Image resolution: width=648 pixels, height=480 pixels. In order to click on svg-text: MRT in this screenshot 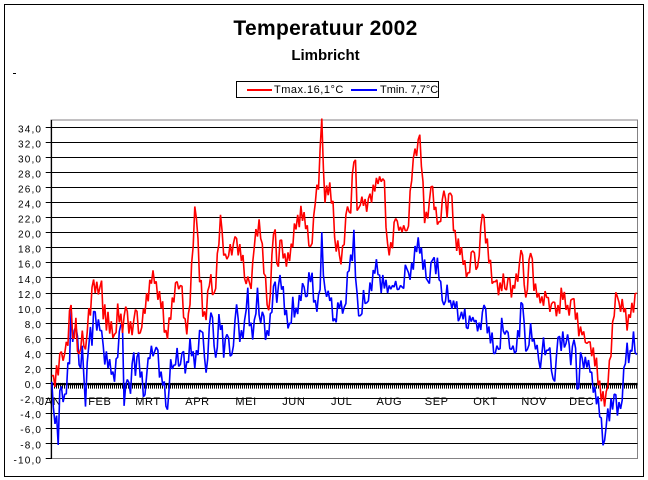, I will do `click(147, 402)`.